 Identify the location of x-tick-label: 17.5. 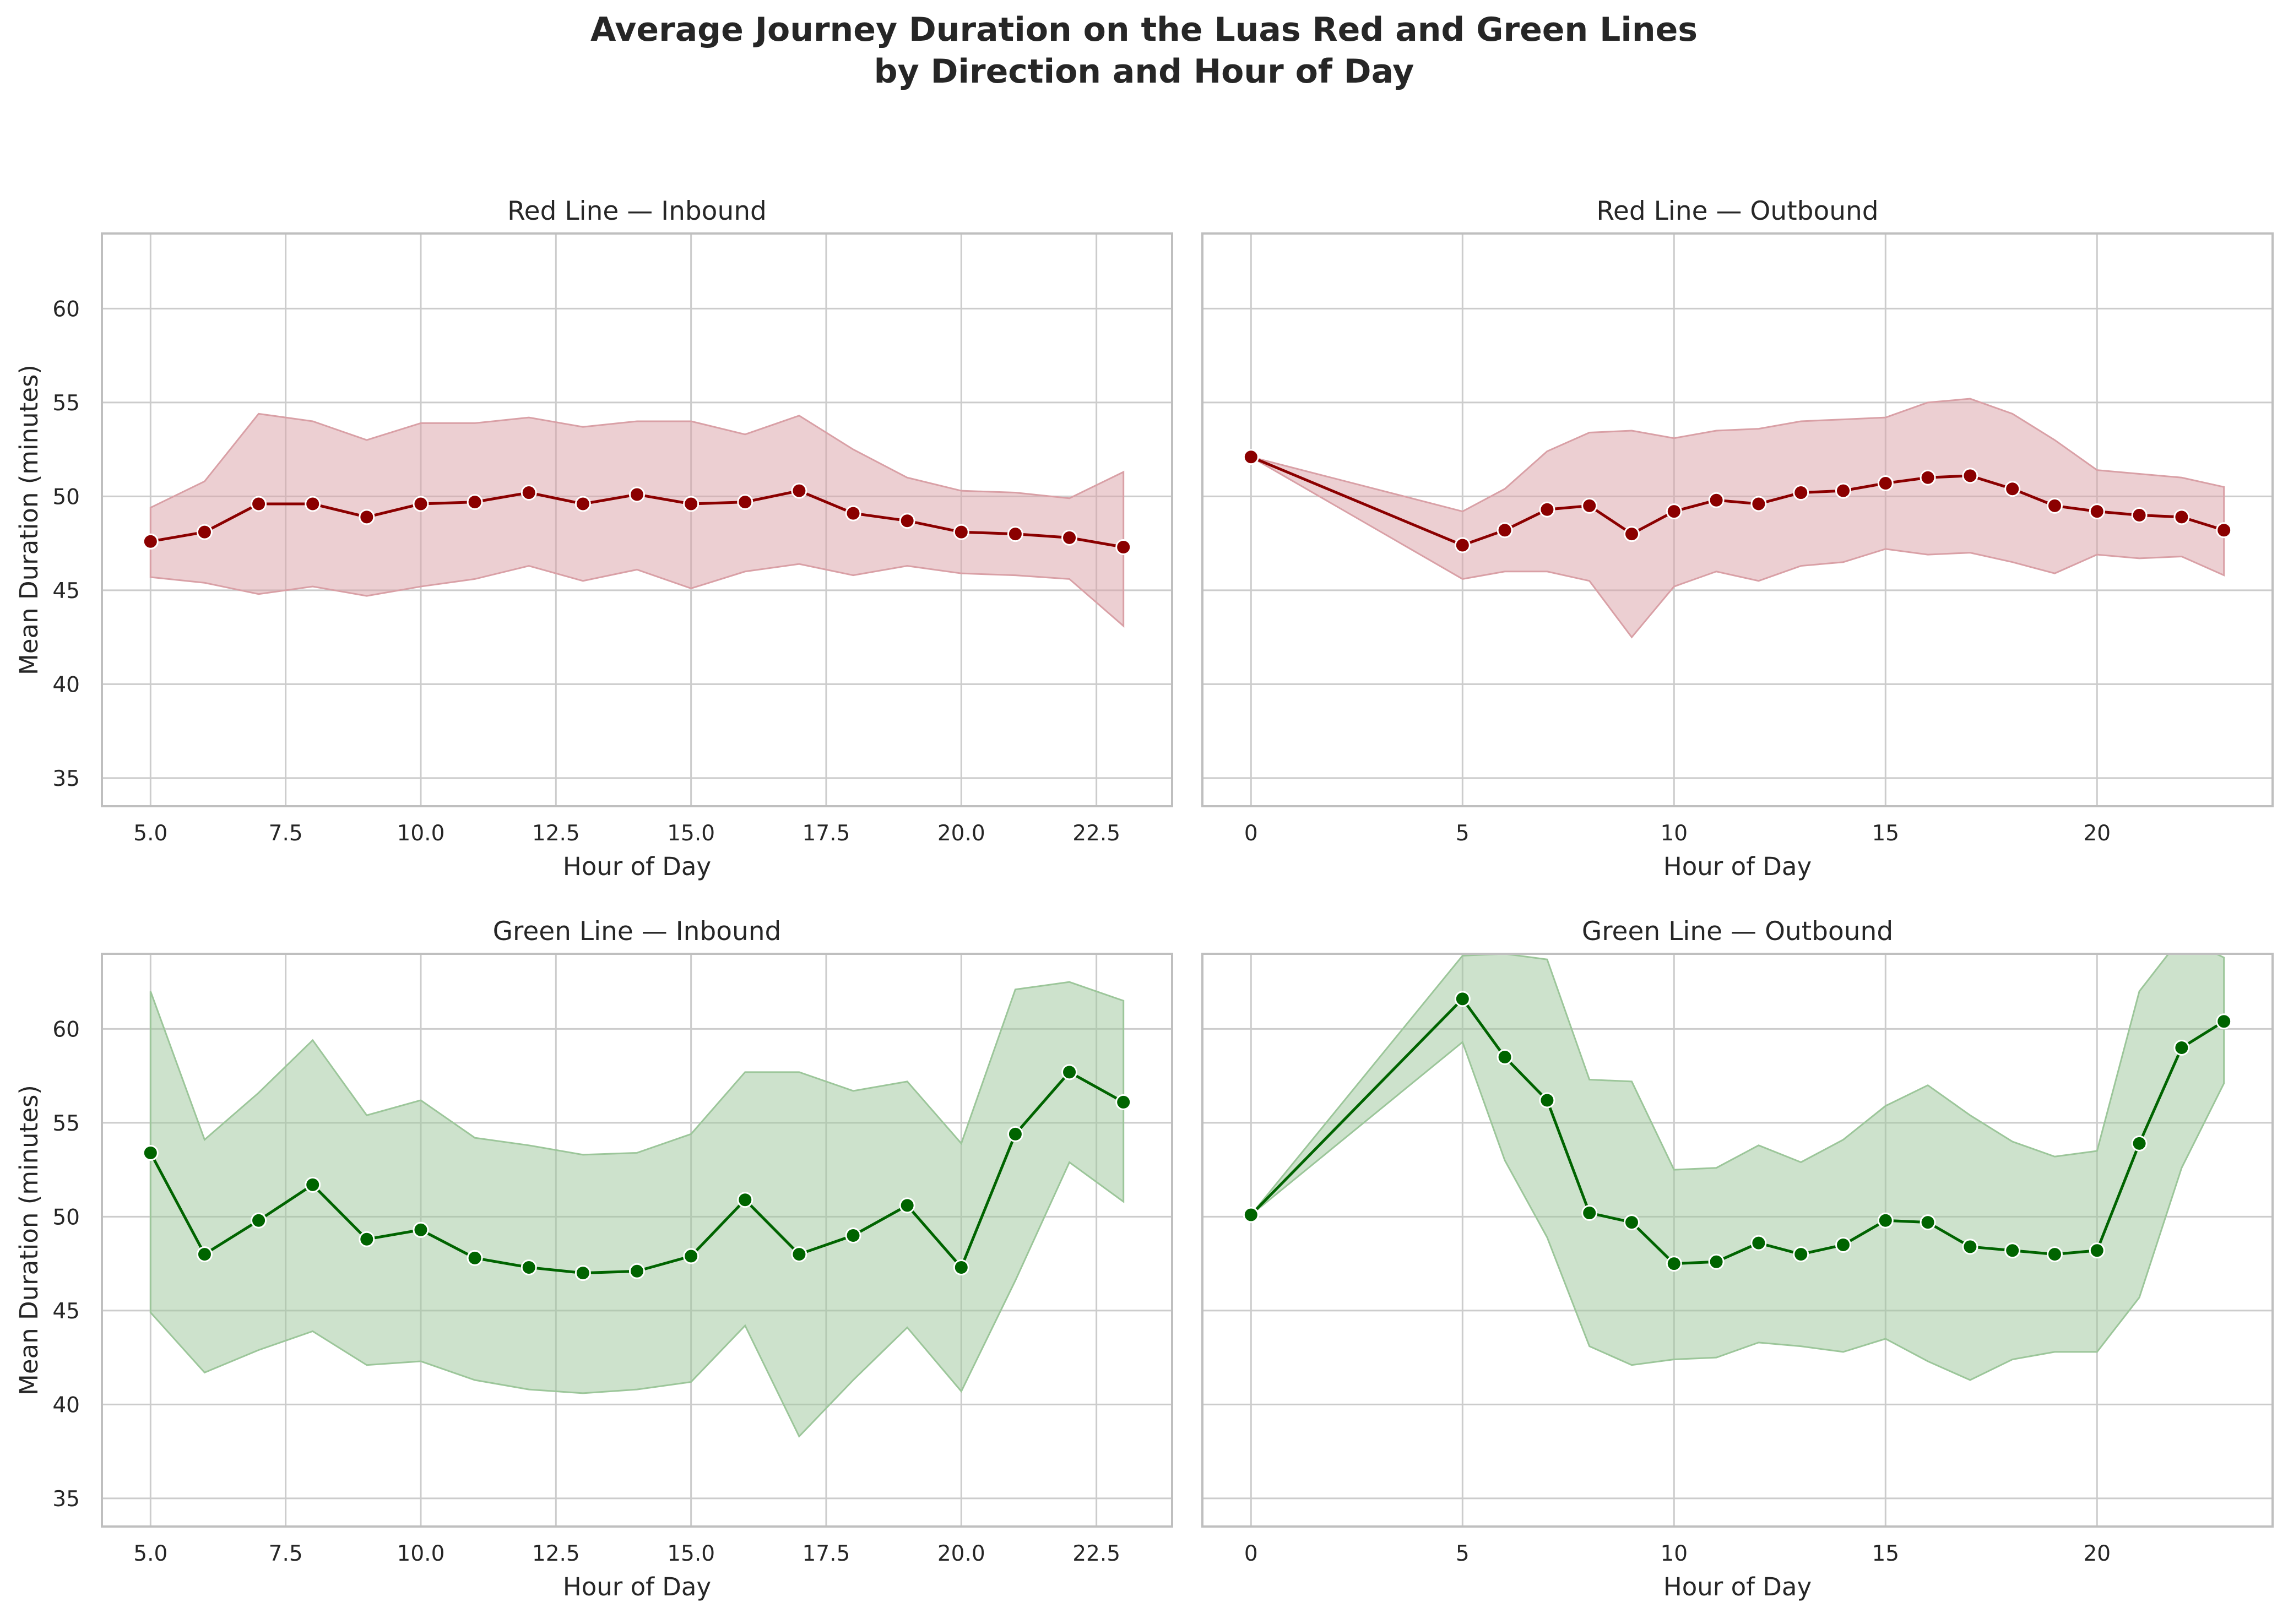
(826, 1553).